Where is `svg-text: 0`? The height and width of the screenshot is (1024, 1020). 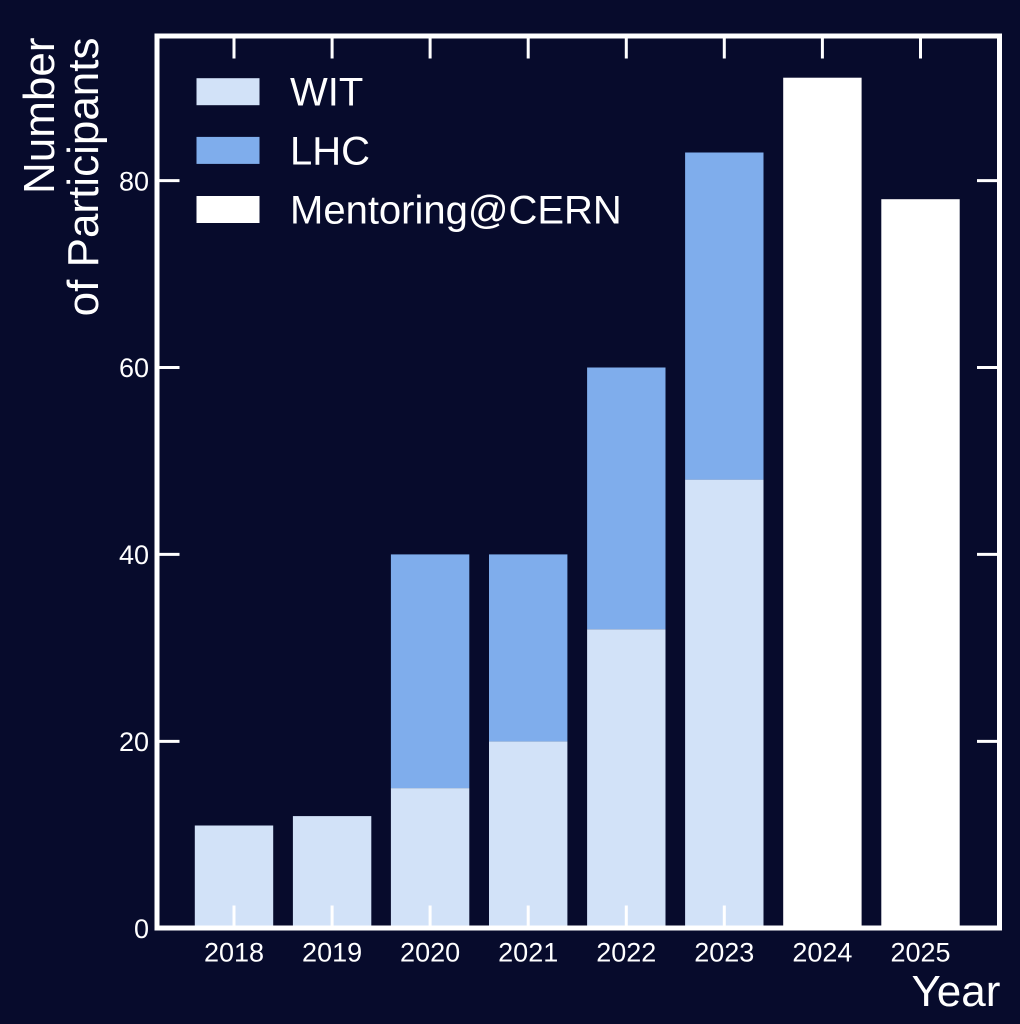 svg-text: 0 is located at coordinates (141, 929).